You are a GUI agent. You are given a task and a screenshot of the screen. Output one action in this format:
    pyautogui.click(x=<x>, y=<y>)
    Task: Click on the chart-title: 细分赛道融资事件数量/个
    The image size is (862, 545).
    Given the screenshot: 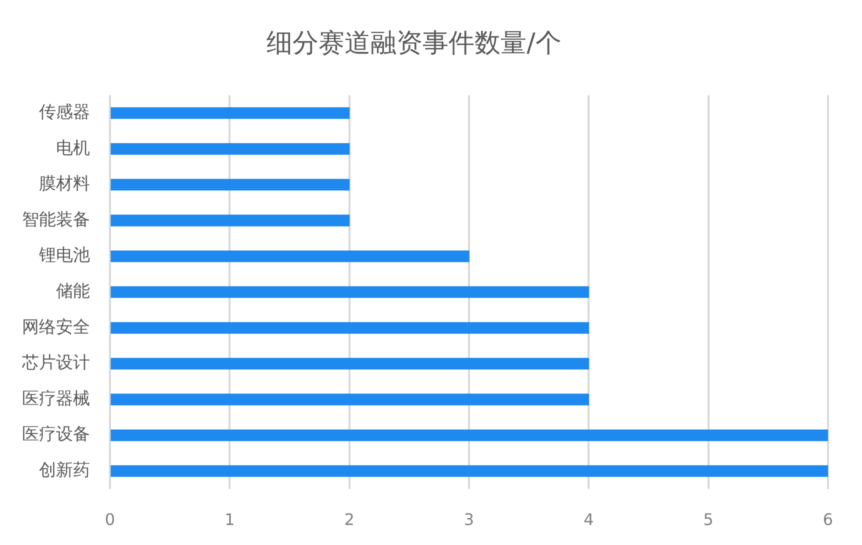 What is the action you would take?
    pyautogui.click(x=414, y=43)
    